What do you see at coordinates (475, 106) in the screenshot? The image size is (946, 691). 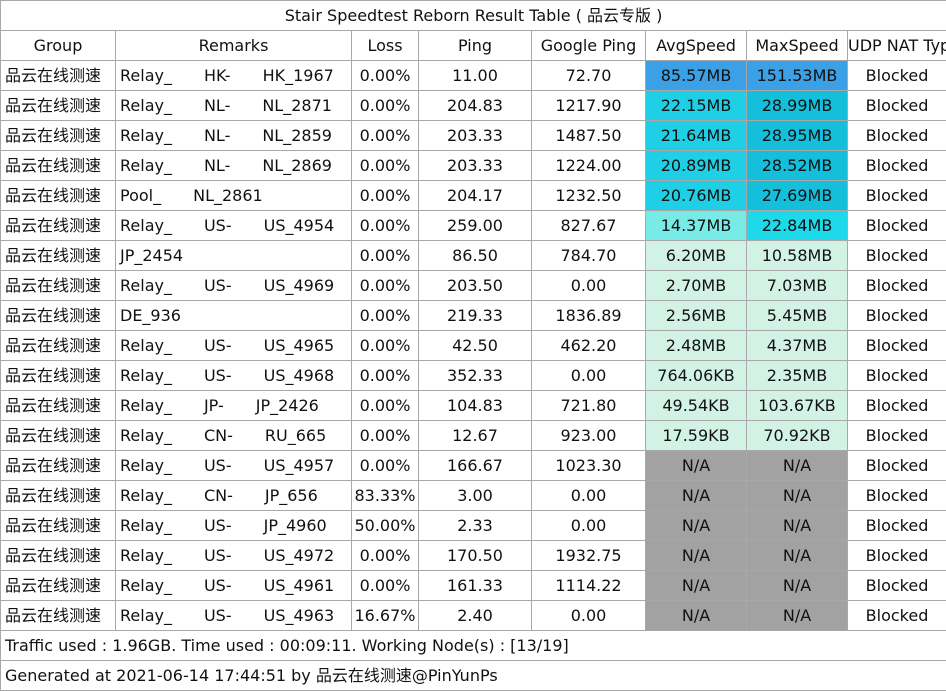 I see `ping-cell: 204.83` at bounding box center [475, 106].